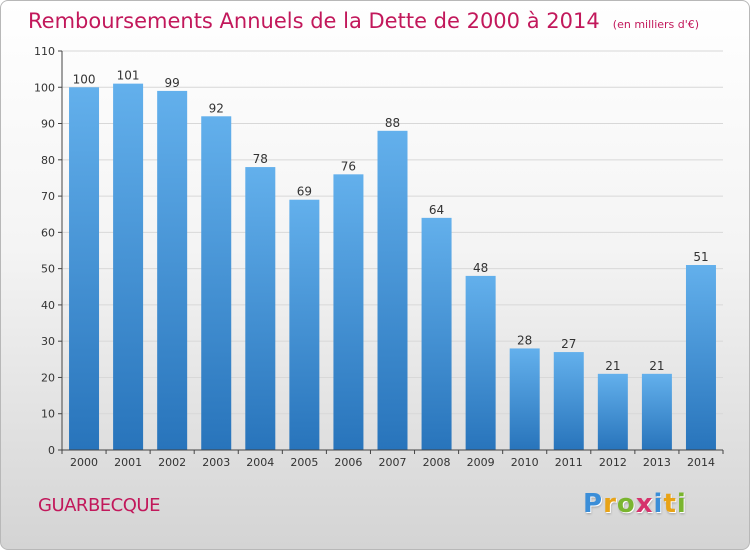 The height and width of the screenshot is (550, 750). Describe the element at coordinates (700, 257) in the screenshot. I see `data-label-2014: 51` at that location.